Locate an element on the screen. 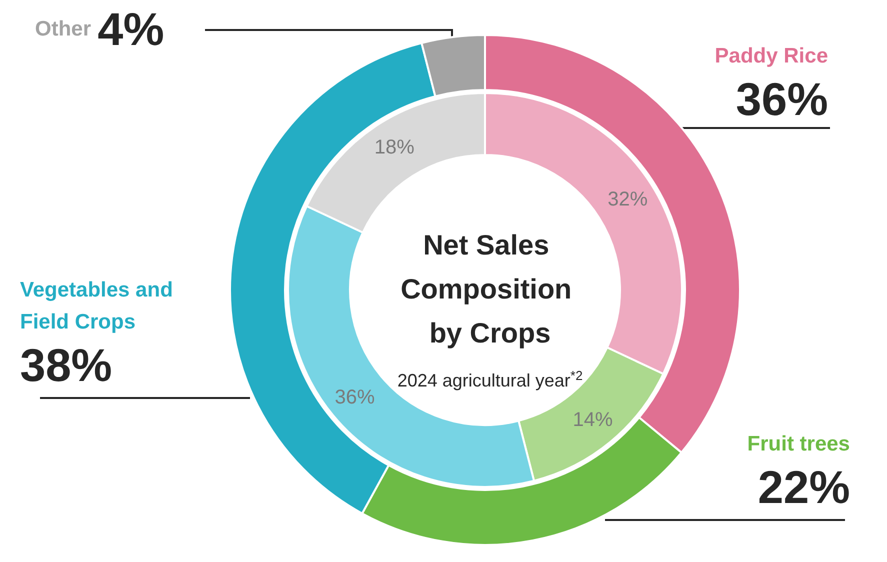 This screenshot has width=887, height=562. data-label: 4% is located at coordinates (131, 29).